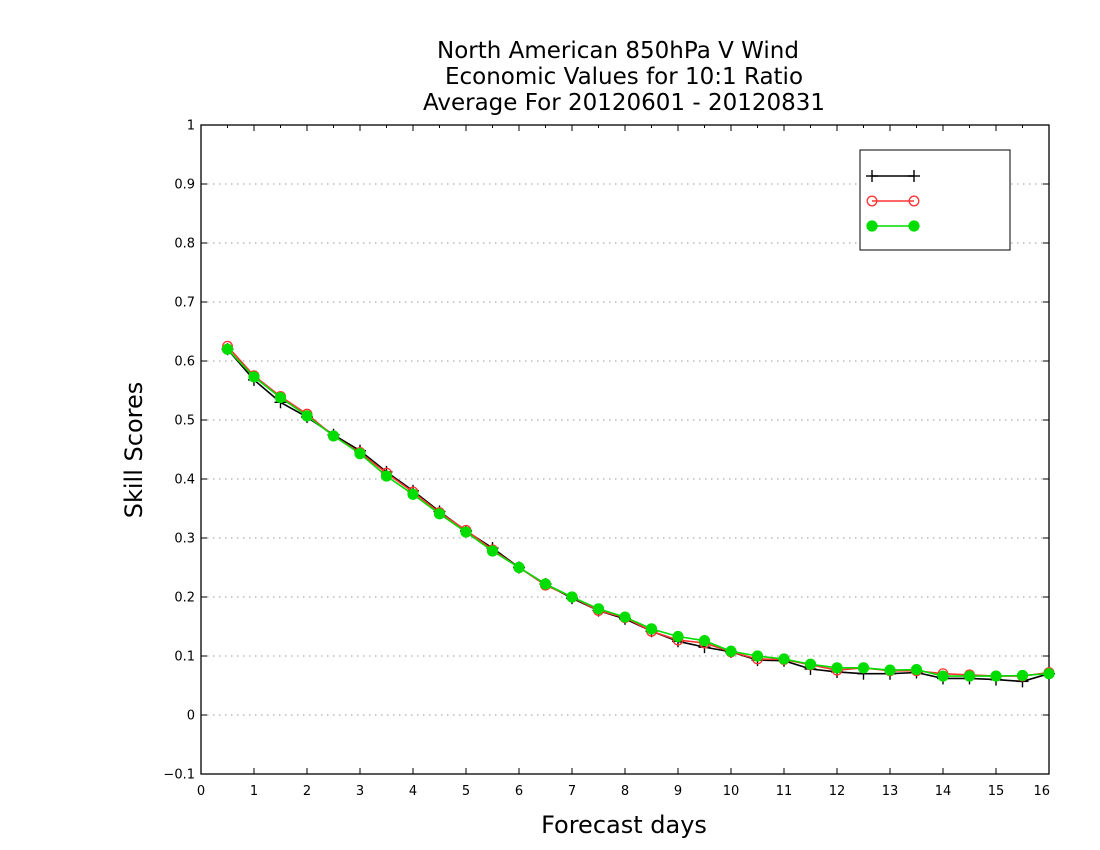  I want to click on title-line-1: North American 850hPa V Wind, so click(618, 51).